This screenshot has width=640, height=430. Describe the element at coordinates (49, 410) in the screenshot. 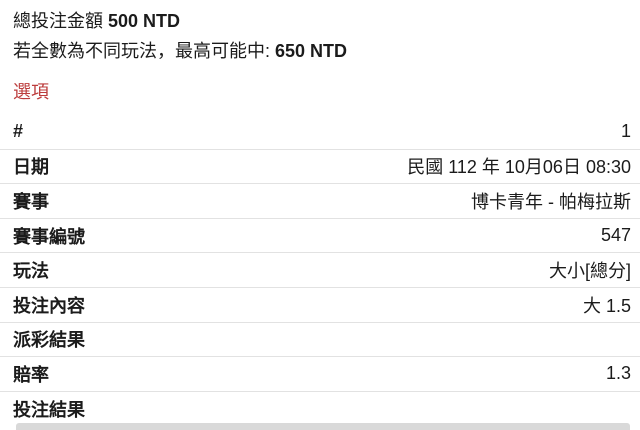

I see `row-label: 投注結果` at that location.